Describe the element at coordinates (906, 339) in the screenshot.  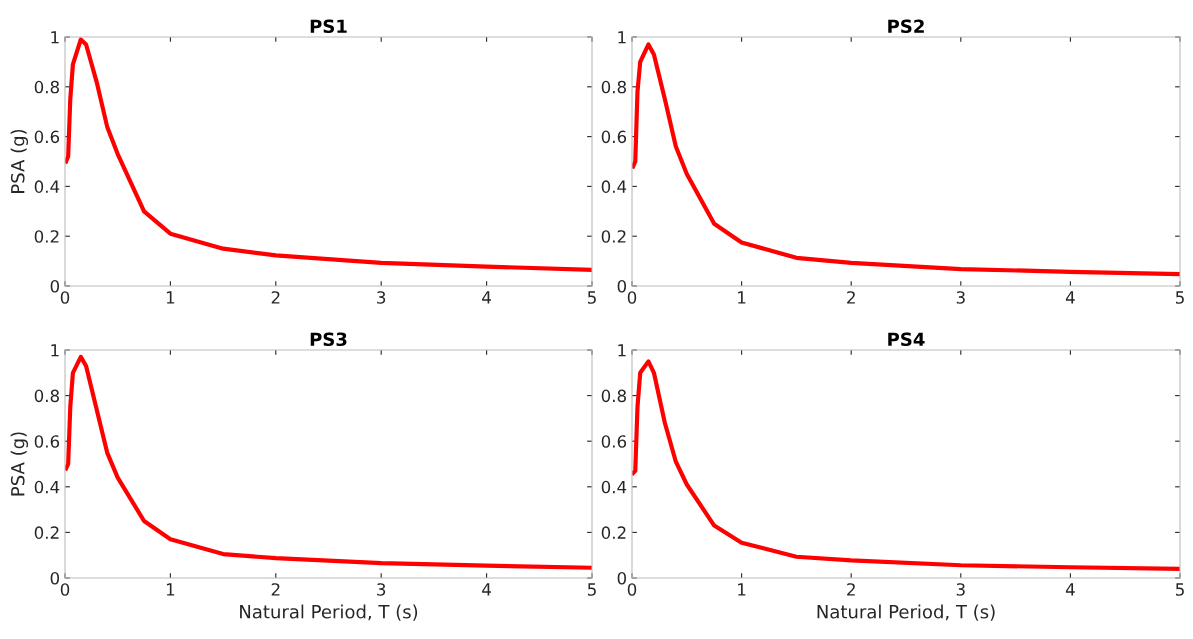
I see `chart-title: PS4` at that location.